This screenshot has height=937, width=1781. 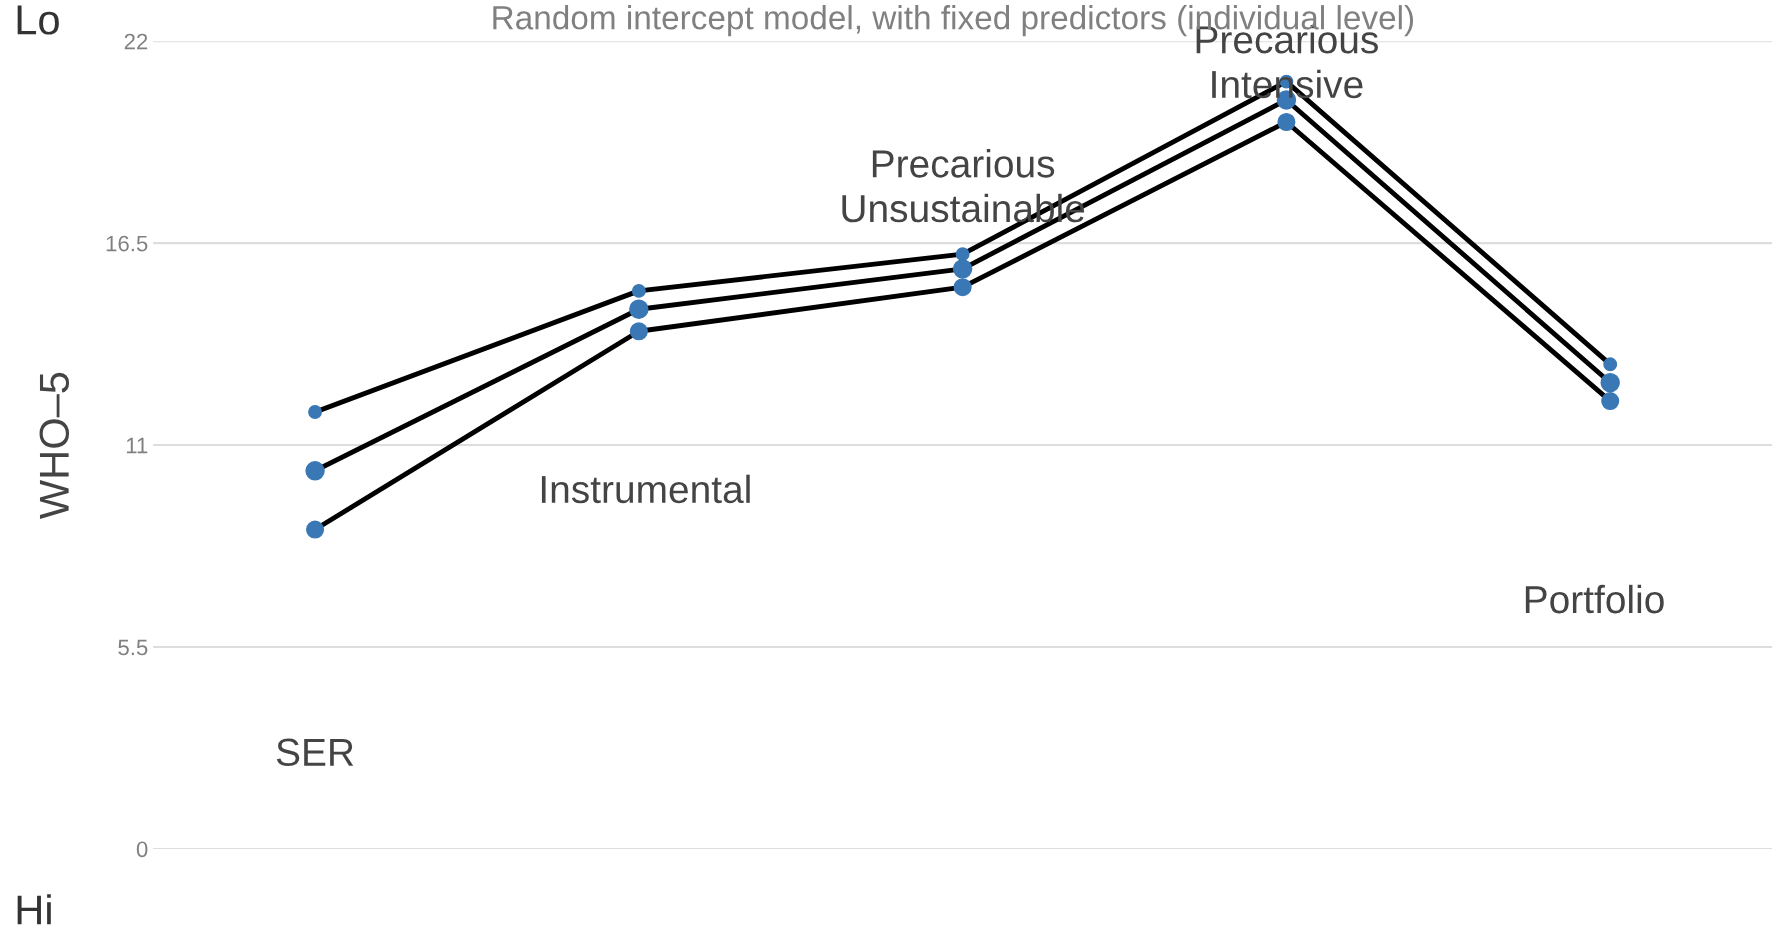 What do you see at coordinates (142, 849) in the screenshot?
I see `y-tick-label: 0` at bounding box center [142, 849].